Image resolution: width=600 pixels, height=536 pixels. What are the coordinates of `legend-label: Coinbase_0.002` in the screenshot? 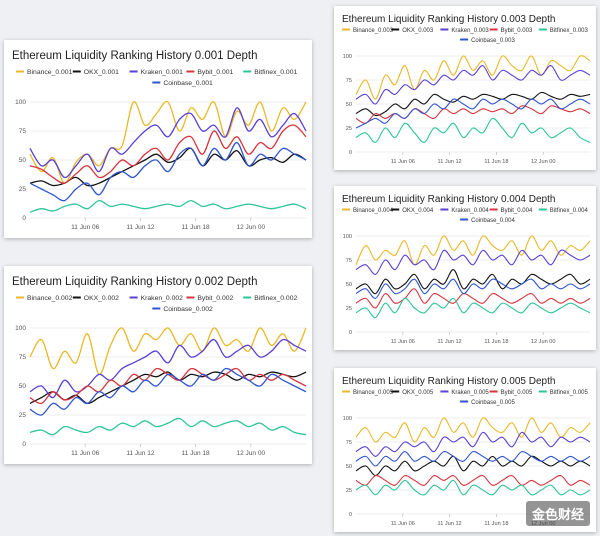 It's located at (188, 309).